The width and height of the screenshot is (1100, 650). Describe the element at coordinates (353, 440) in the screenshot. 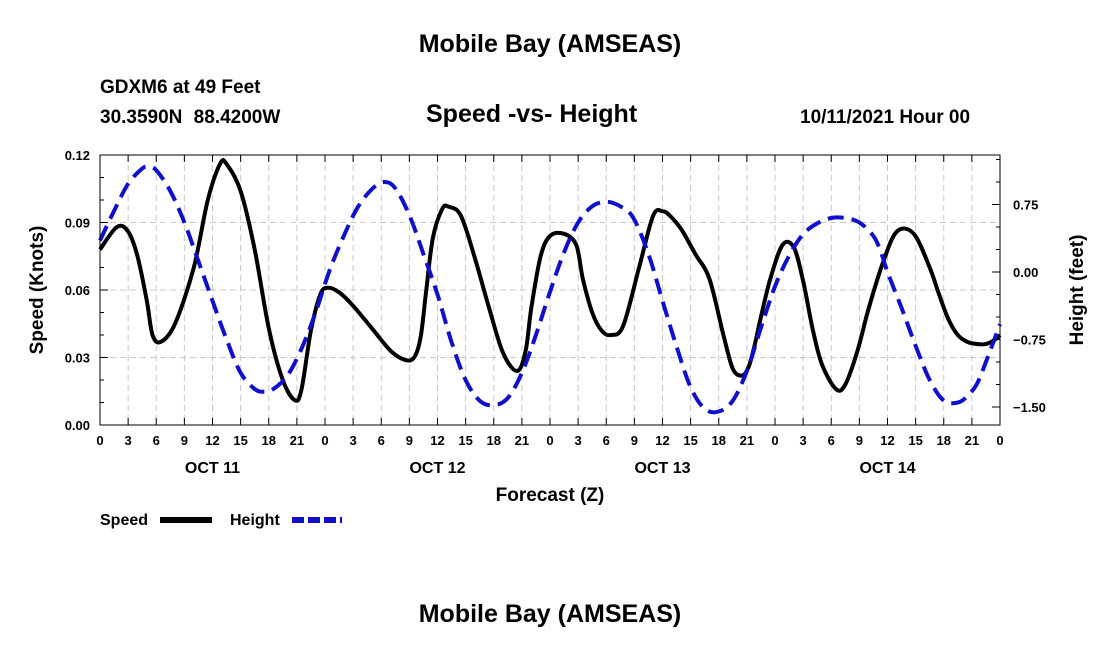

I see `x-tick-label: 3` at that location.